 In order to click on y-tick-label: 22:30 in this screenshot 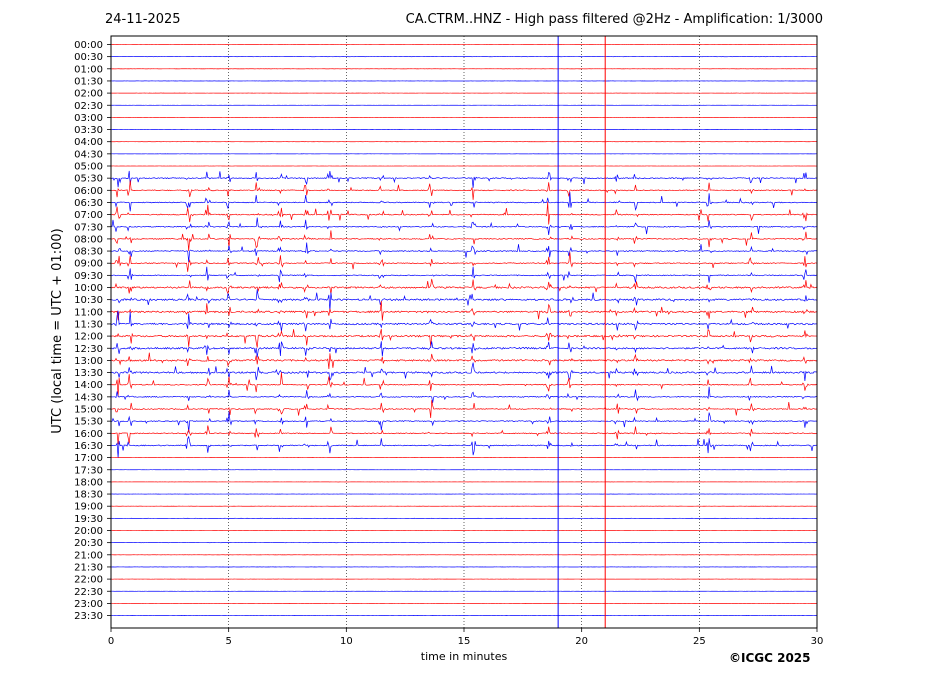, I will do `click(88, 592)`.